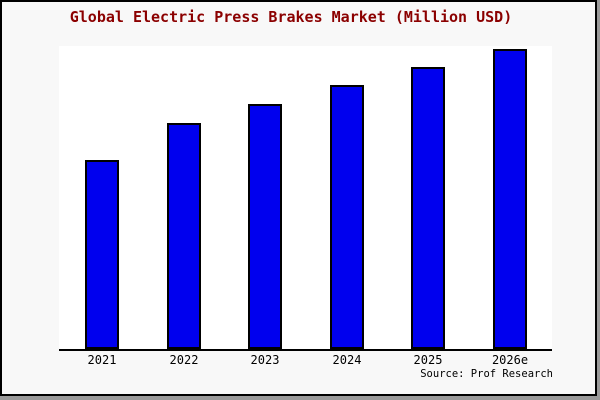  Describe the element at coordinates (428, 360) in the screenshot. I see `x-tick-label-2025: 2025` at that location.